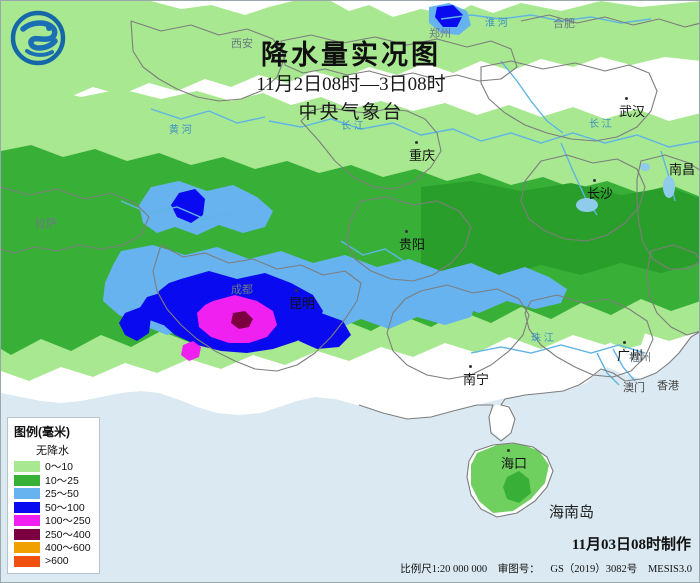 This screenshot has height=583, width=700. Describe the element at coordinates (68, 521) in the screenshot. I see `legend-label-100-250: 100～250` at that location.